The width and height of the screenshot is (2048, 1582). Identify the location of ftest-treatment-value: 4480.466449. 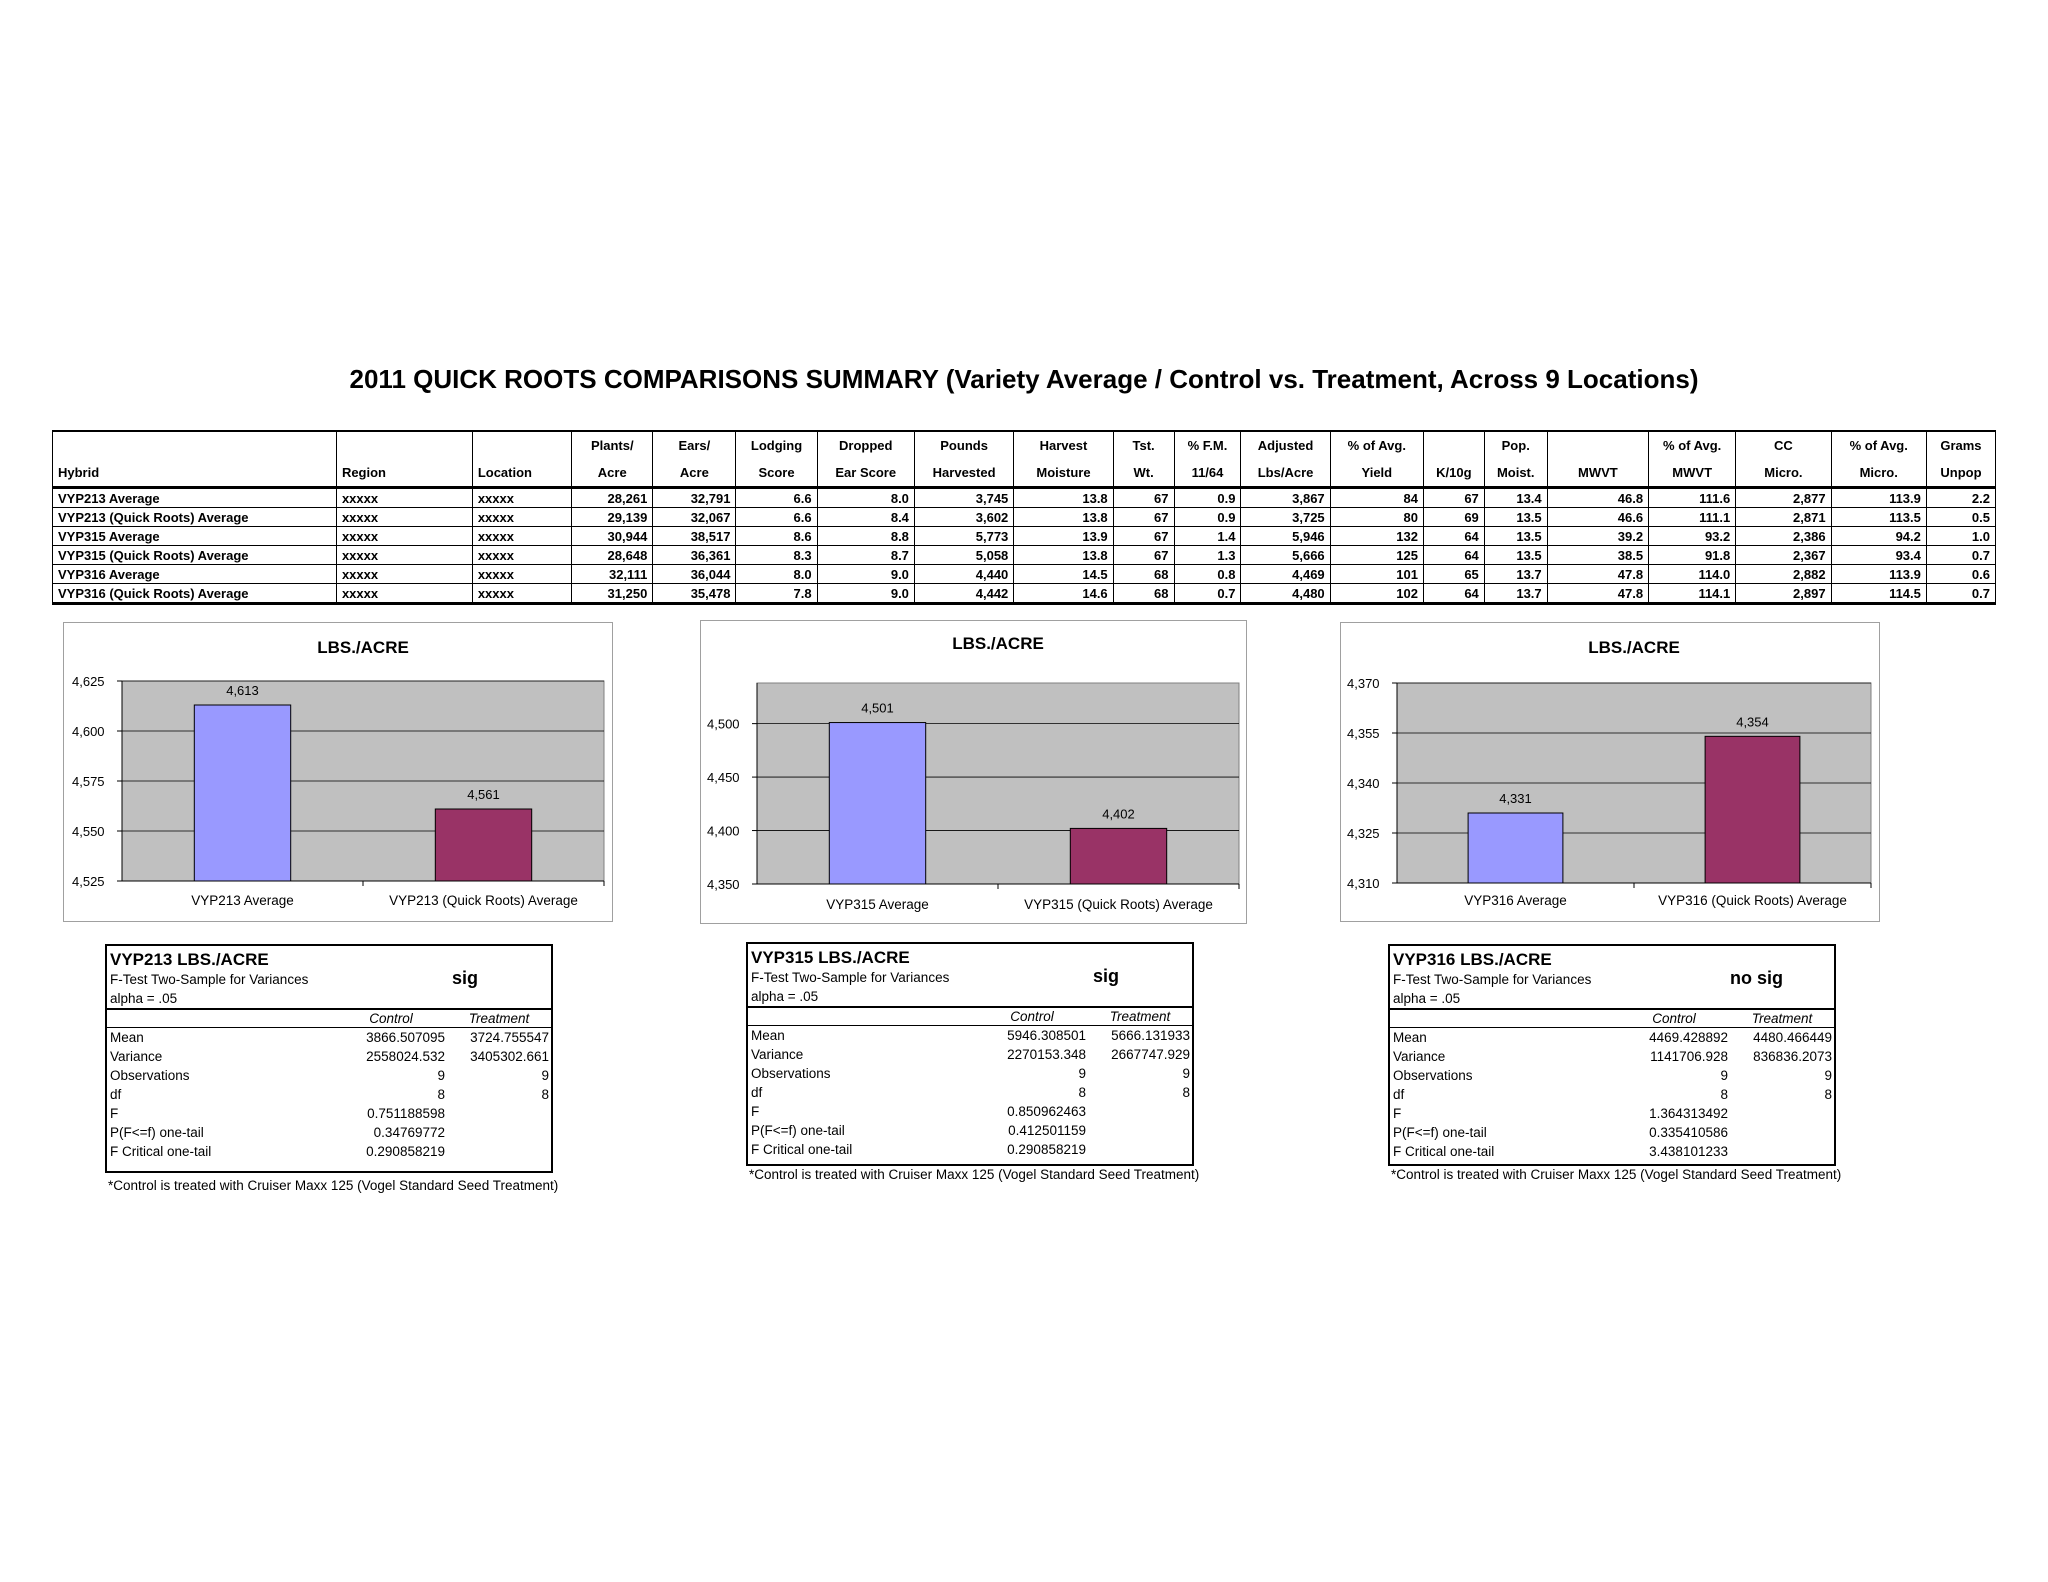
(1792, 1037).